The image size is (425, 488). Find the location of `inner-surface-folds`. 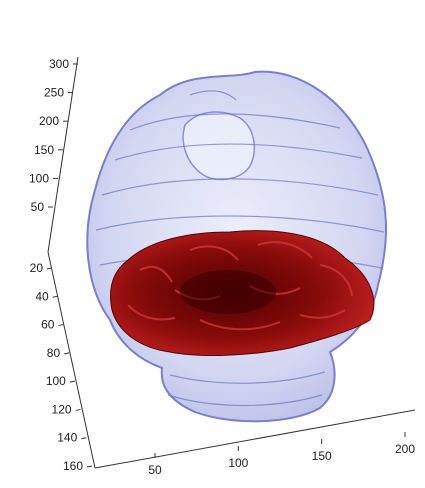

inner-surface-folds is located at coordinates (240, 286).